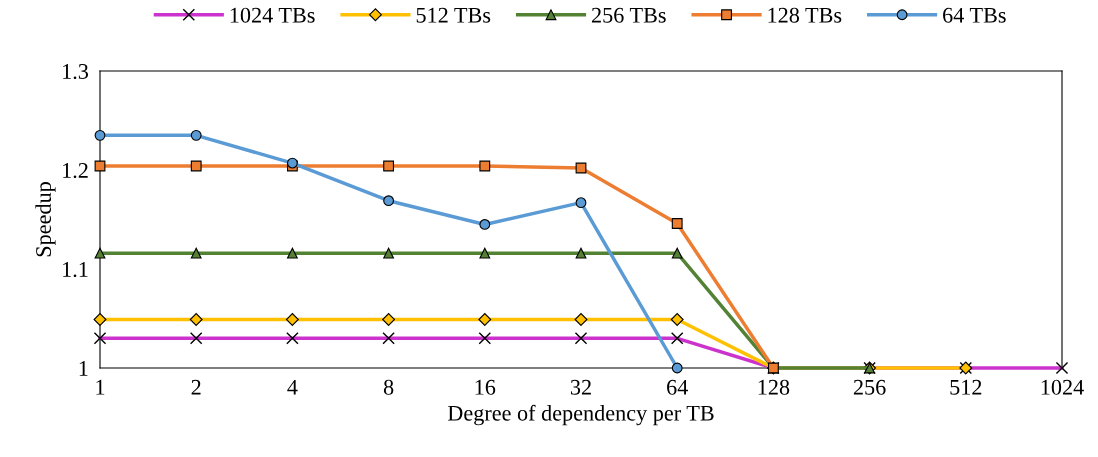 Image resolution: width=1098 pixels, height=457 pixels. What do you see at coordinates (974, 15) in the screenshot?
I see `legend-label: 64 TBs` at bounding box center [974, 15].